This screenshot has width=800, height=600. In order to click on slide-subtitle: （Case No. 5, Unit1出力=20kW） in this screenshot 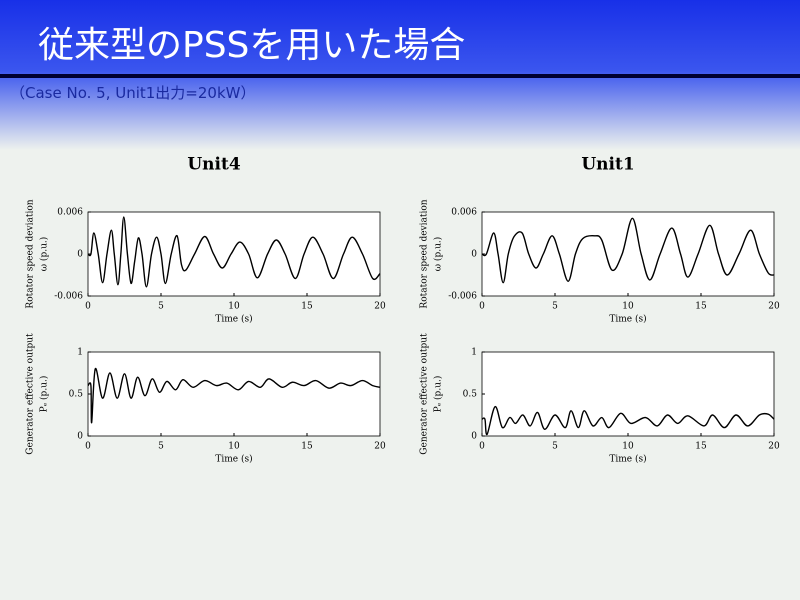, I will do `click(133, 93)`.